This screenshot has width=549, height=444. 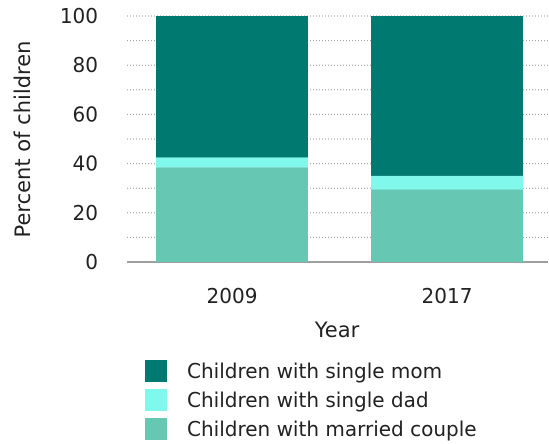 I want to click on y-tick-label: 20, so click(x=85, y=213).